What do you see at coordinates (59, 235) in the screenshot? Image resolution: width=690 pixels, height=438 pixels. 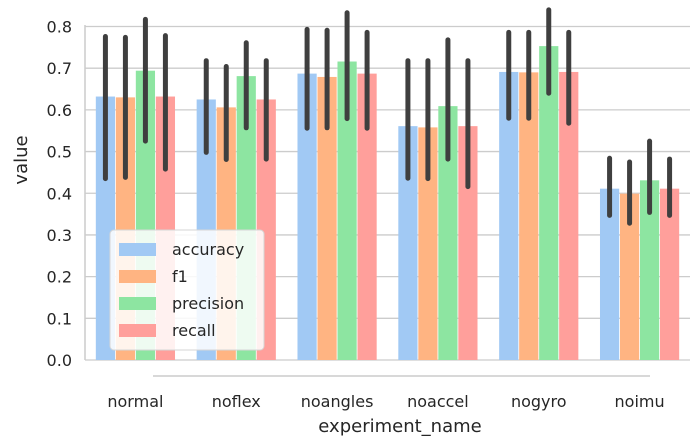 I see `y-tick-label: 0.3` at bounding box center [59, 235].